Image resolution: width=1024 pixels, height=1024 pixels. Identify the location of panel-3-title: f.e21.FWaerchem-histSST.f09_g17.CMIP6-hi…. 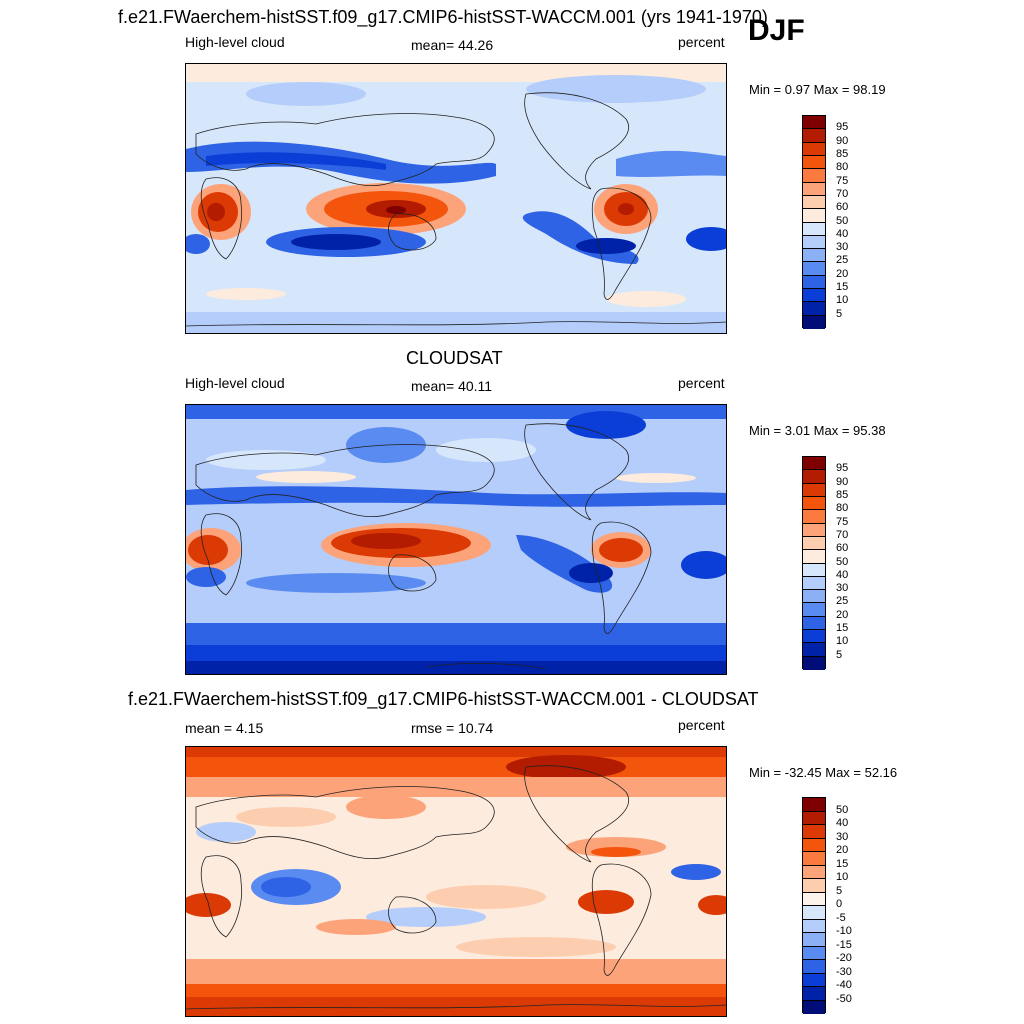
(443, 699).